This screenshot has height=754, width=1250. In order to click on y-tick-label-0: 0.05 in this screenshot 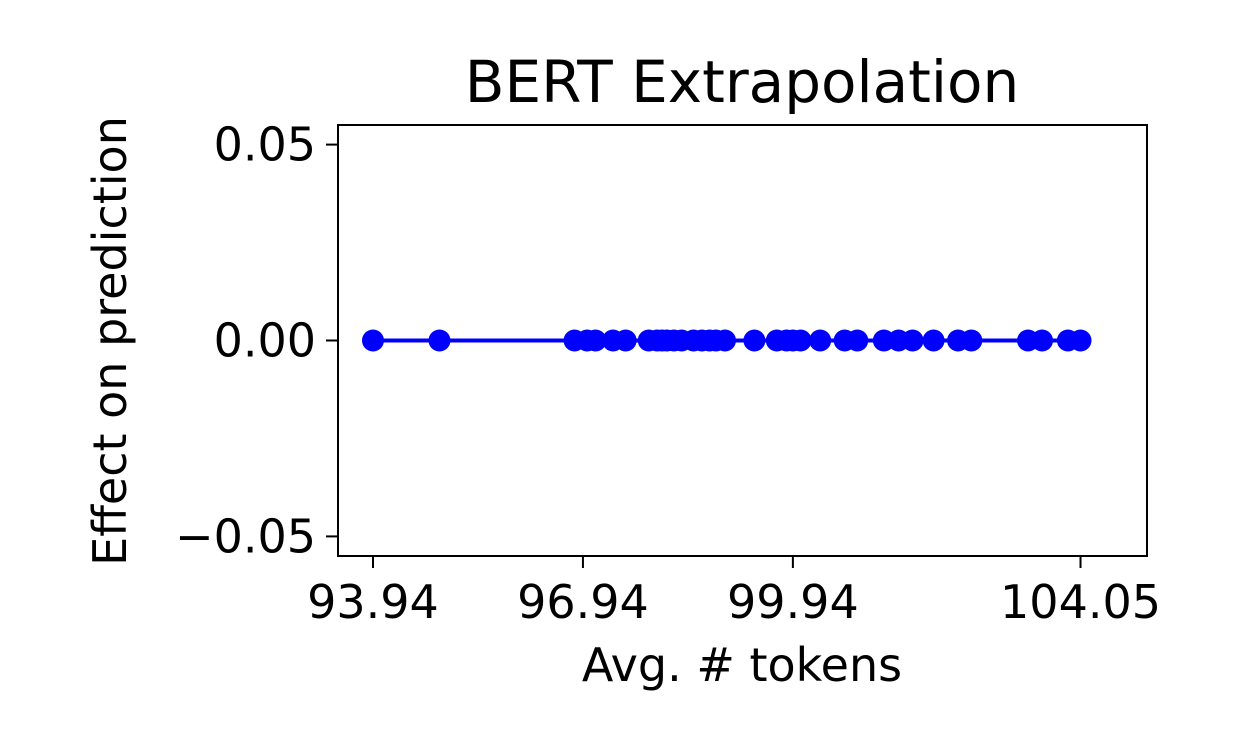, I will do `click(265, 145)`.